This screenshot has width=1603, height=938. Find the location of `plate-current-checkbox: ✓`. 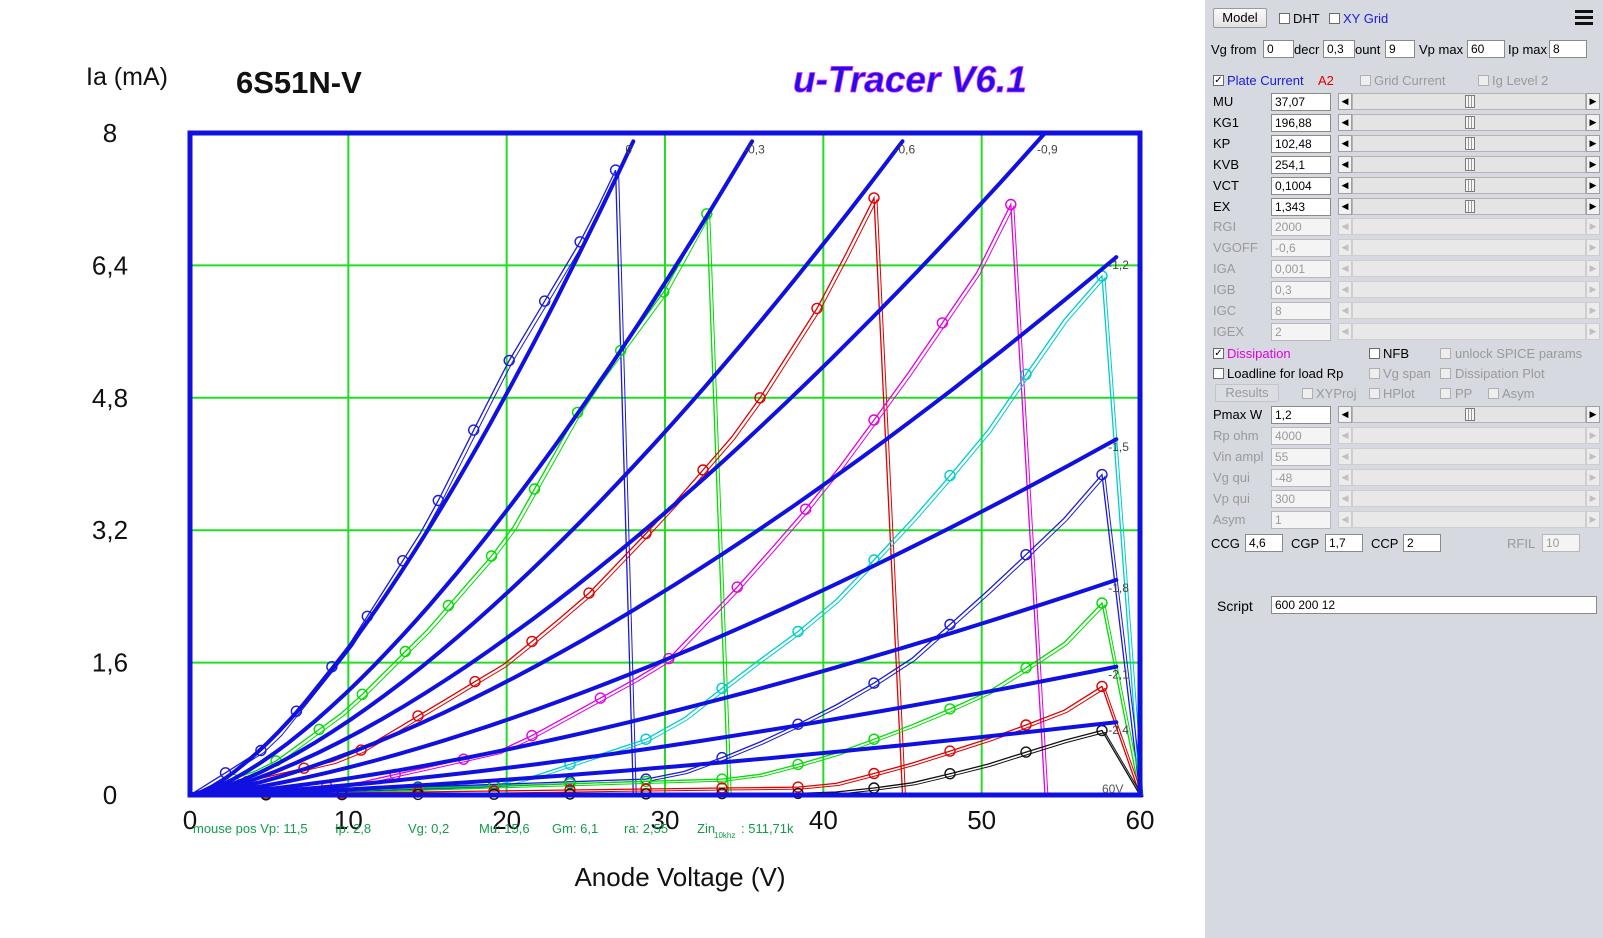

plate-current-checkbox: ✓ is located at coordinates (1218, 80).